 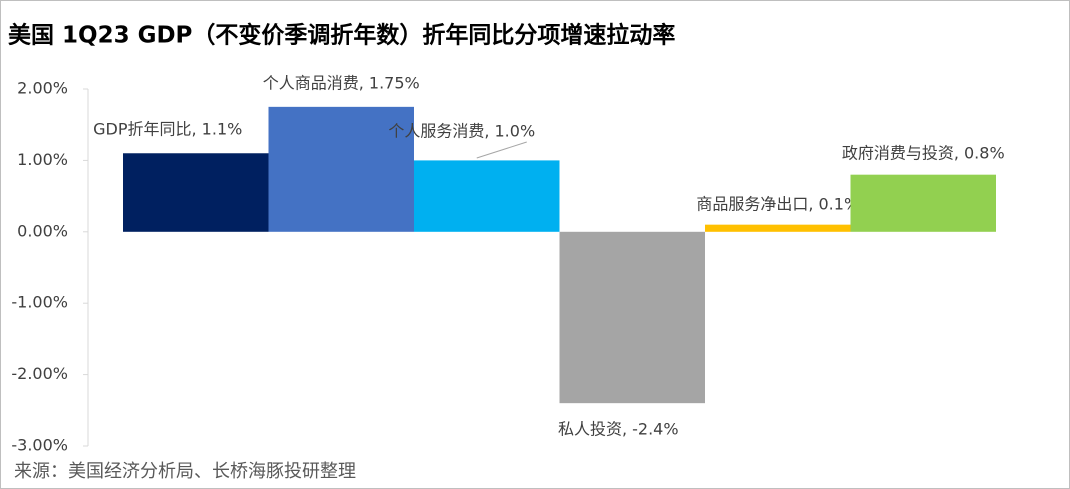 I want to click on y-tick-label: 1.00%, so click(x=42, y=159).